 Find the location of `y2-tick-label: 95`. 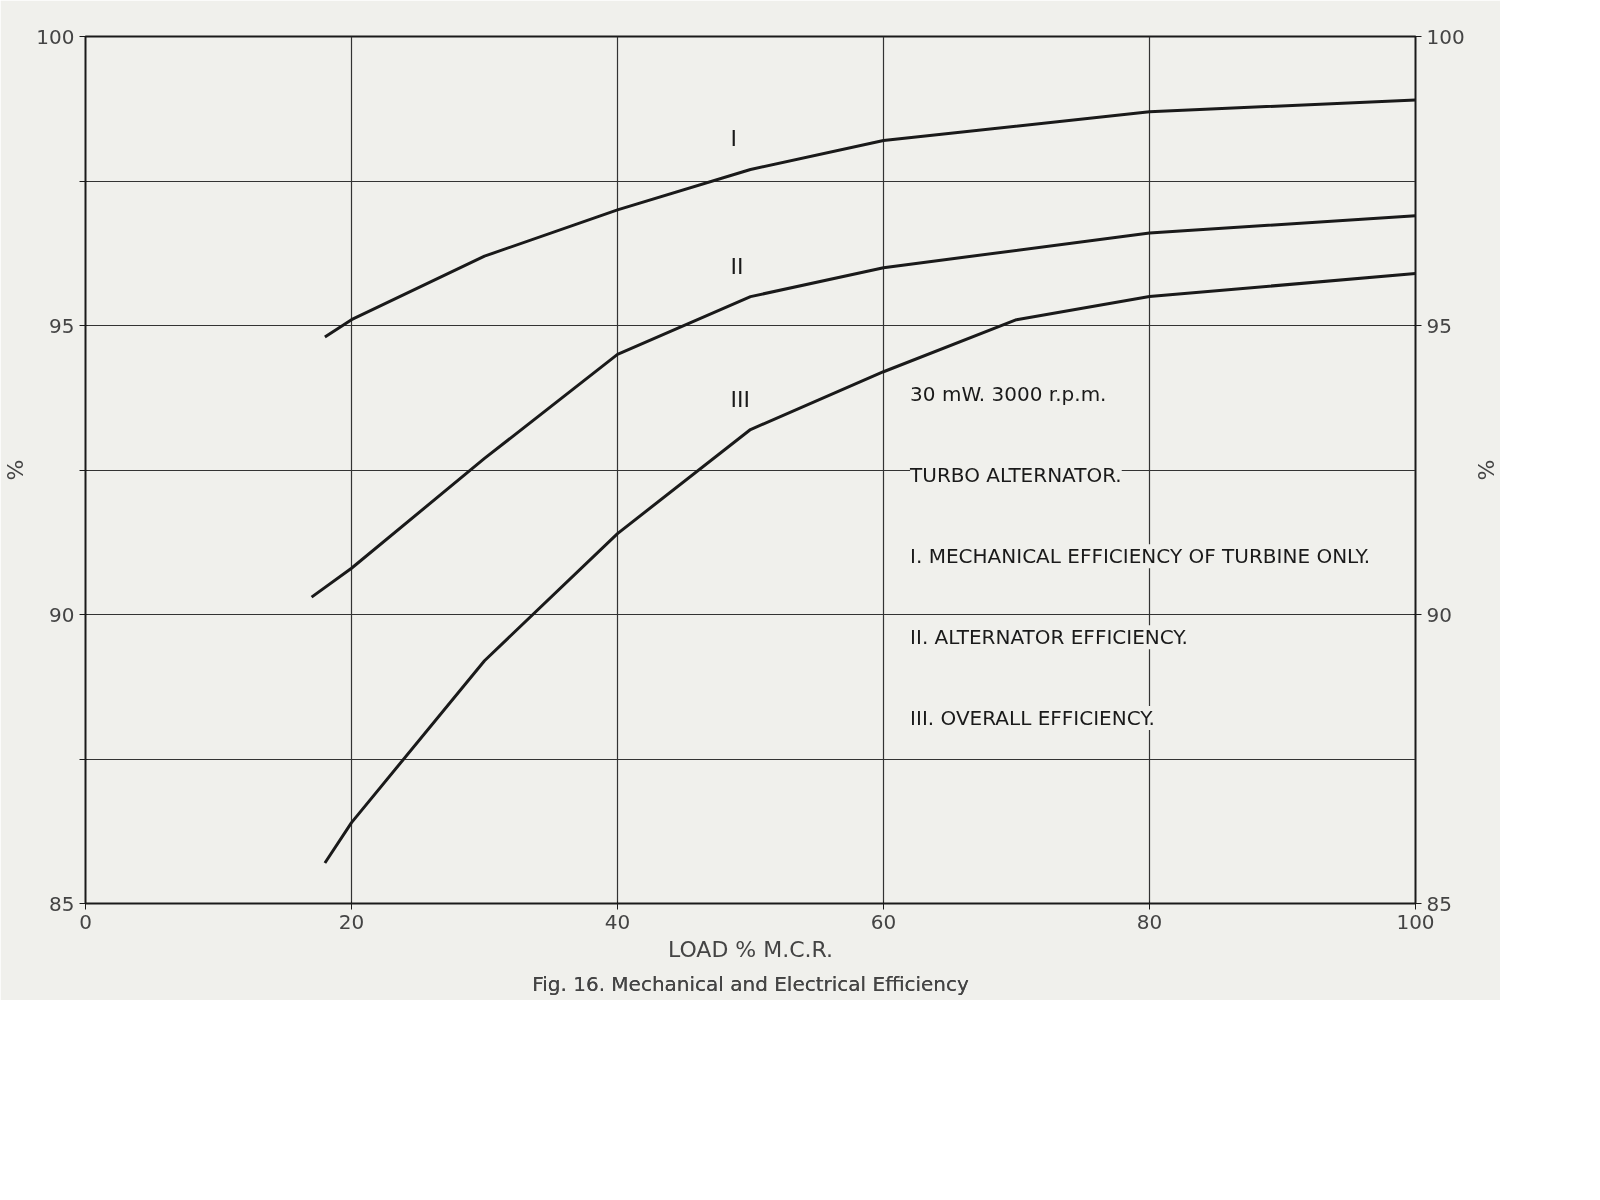

y2-tick-label: 95 is located at coordinates (1439, 325).